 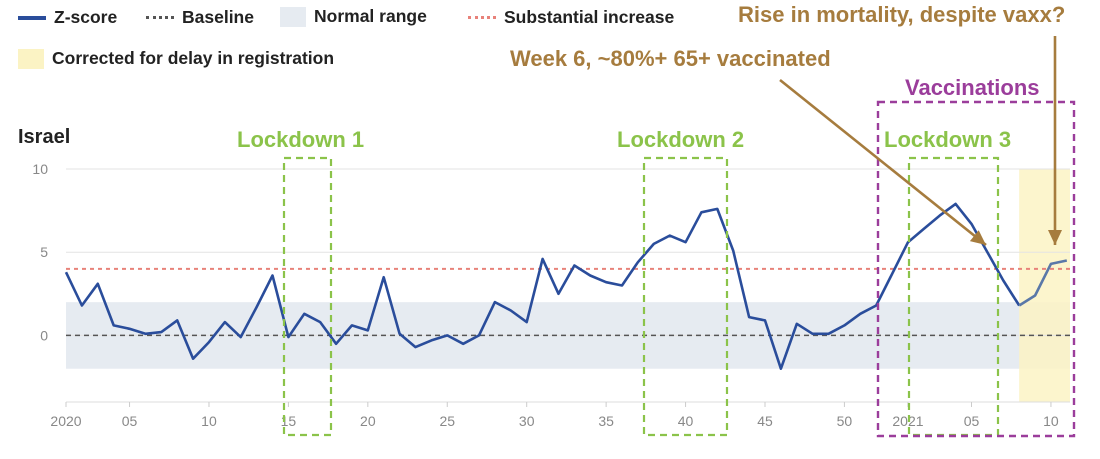 What do you see at coordinates (86, 17) in the screenshot?
I see `legend-zscore-label: Z-score` at bounding box center [86, 17].